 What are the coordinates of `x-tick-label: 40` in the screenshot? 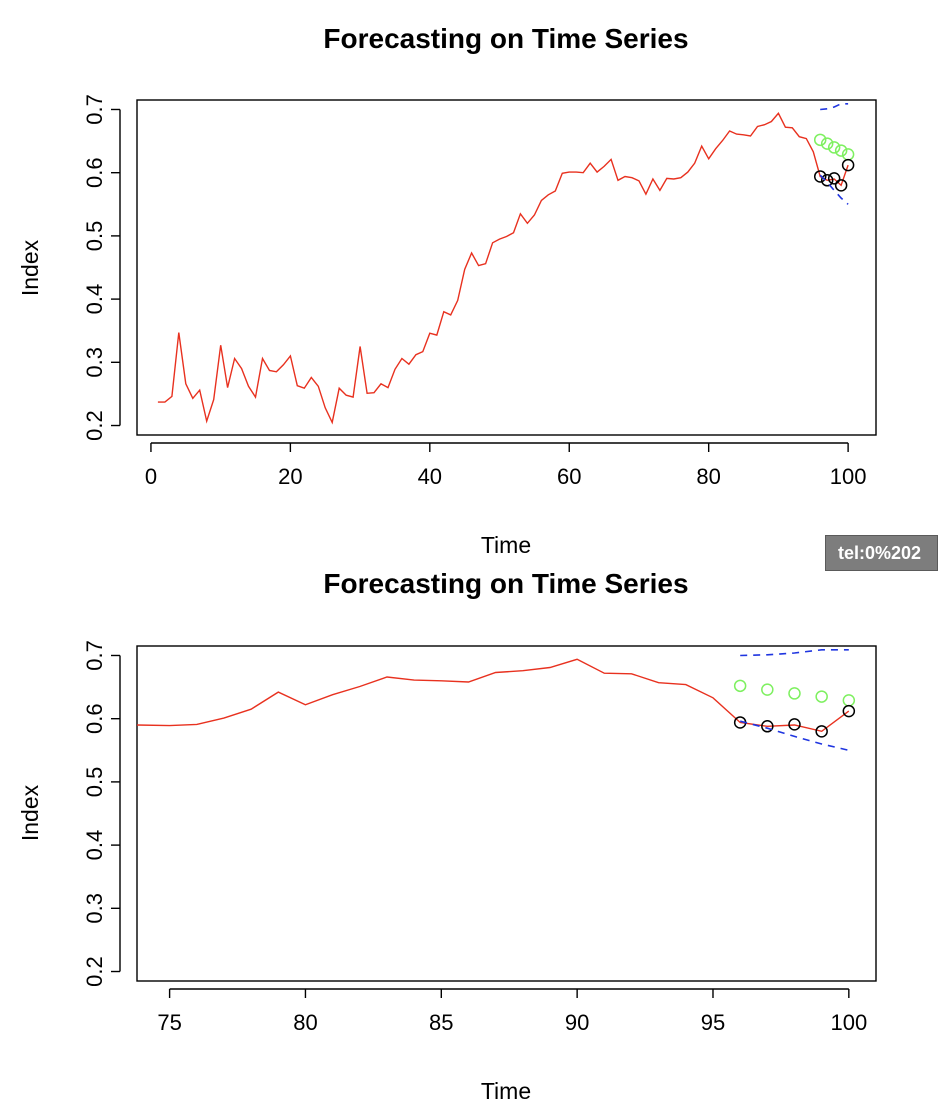 It's located at (430, 476).